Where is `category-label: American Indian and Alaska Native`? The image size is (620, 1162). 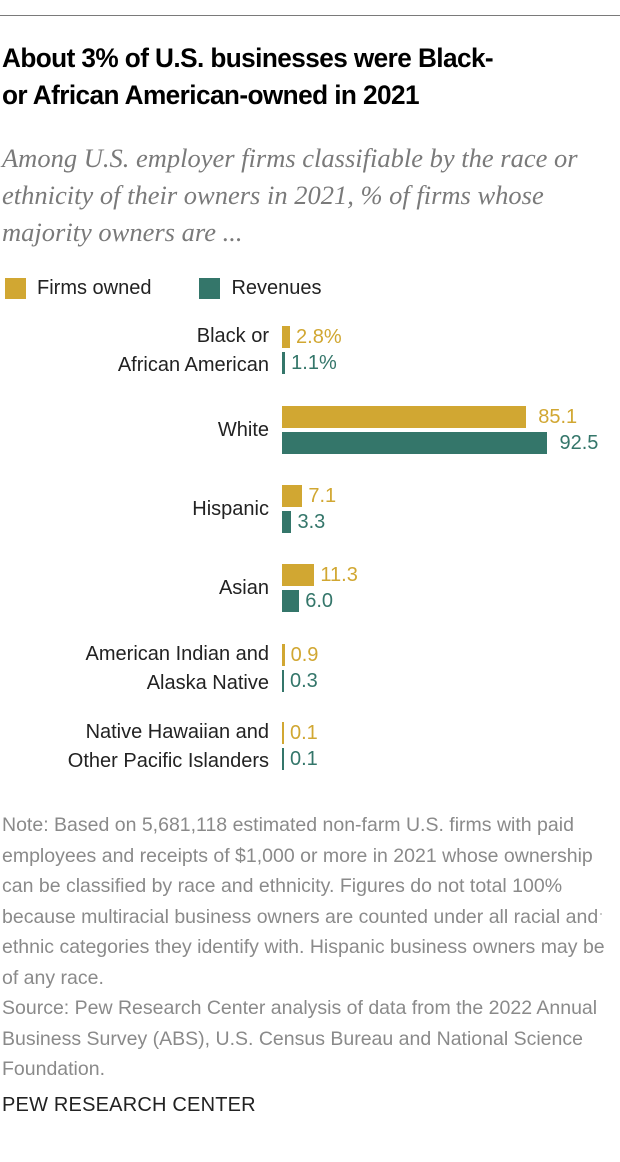 category-label: American Indian and Alaska Native is located at coordinates (177, 669).